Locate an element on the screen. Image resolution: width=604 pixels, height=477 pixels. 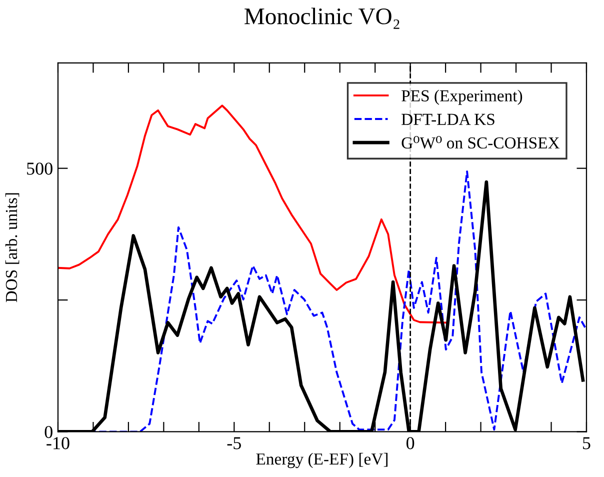
x-tick-label: -10 is located at coordinates (58, 443).